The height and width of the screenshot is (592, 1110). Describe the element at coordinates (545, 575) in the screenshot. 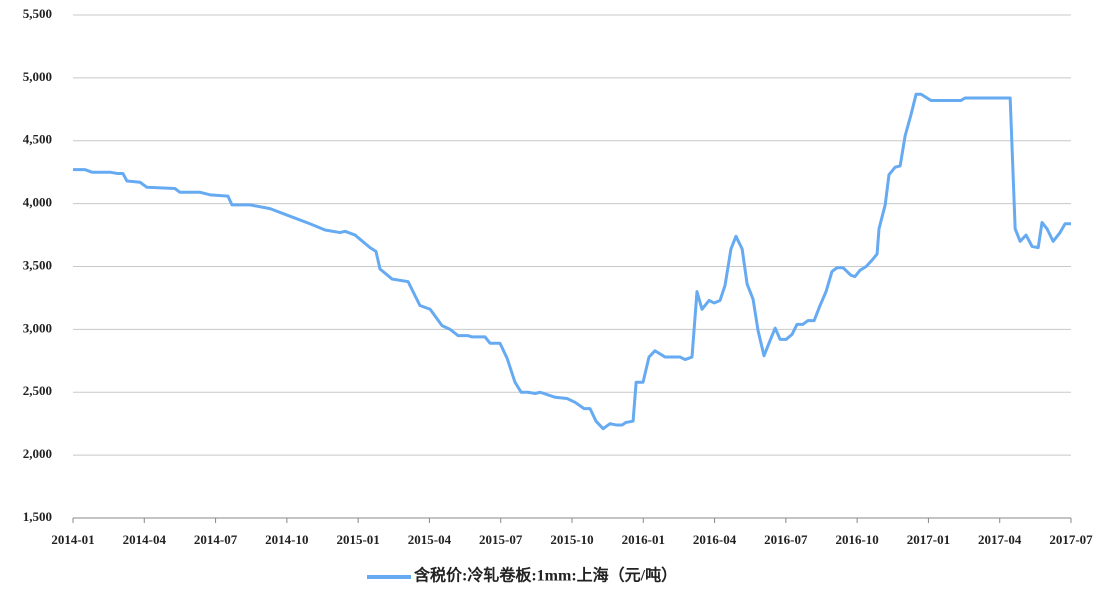

I see `legend-label: 含税价:冷轧卷板:1mm:上海（元/吨）` at that location.